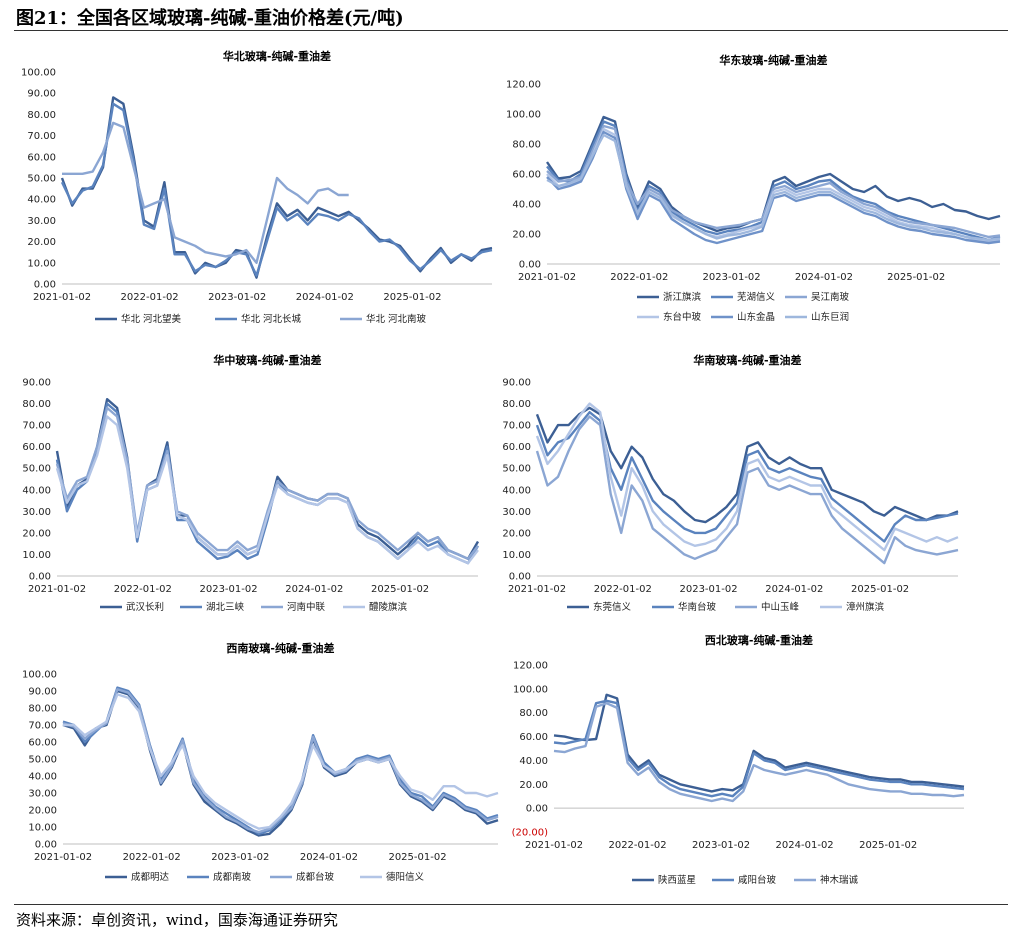 The height and width of the screenshot is (936, 1015). What do you see at coordinates (277, 56) in the screenshot?
I see `chart-title: 华北玻璃-纯碱-重油差` at bounding box center [277, 56].